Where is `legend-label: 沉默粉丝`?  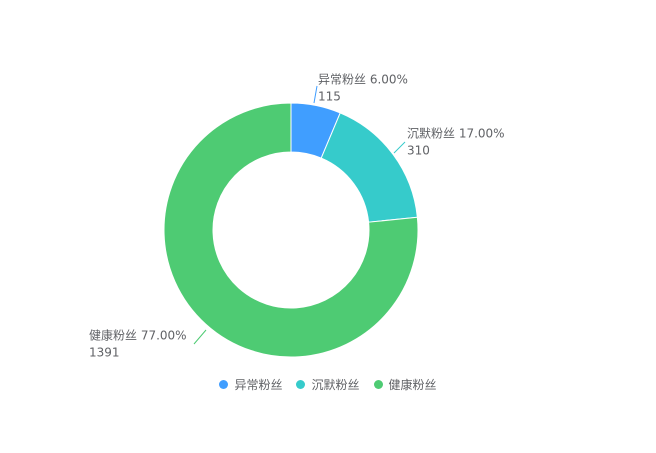
legend-label: 沉默粉丝 is located at coordinates (335, 384).